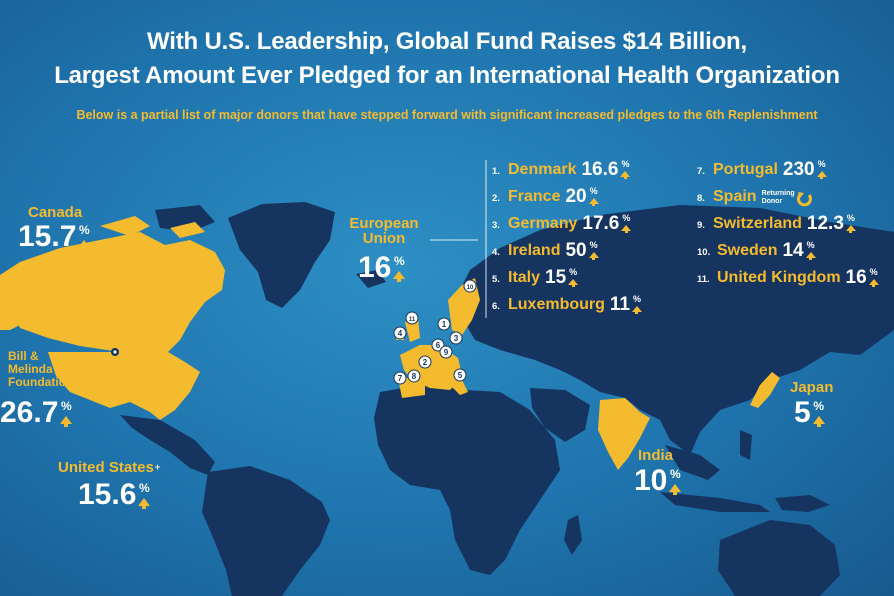 The height and width of the screenshot is (596, 894). Describe the element at coordinates (735, 196) in the screenshot. I see `eu-member-name: Spain` at that location.